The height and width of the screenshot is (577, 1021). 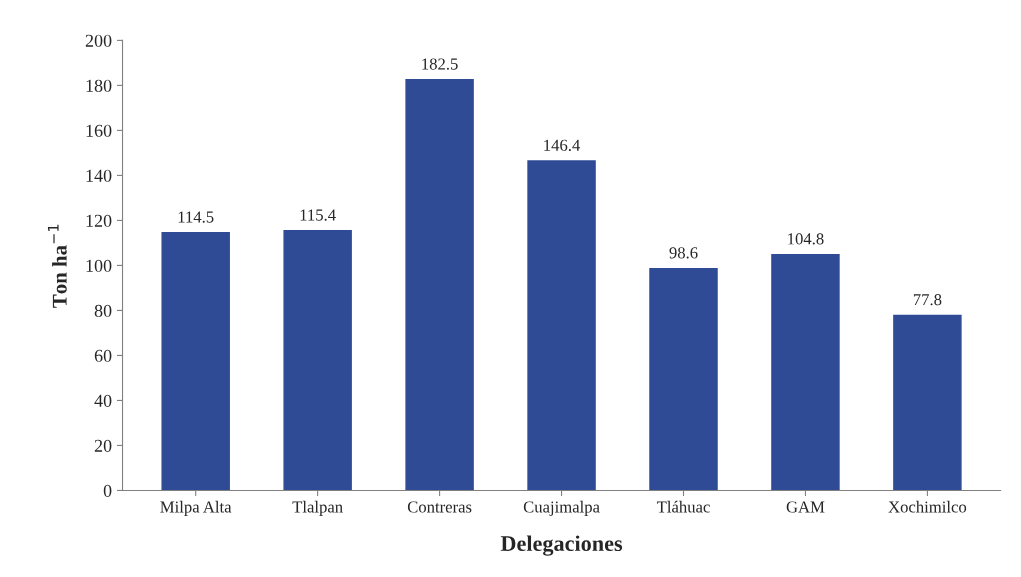 What do you see at coordinates (107, 490) in the screenshot?
I see `y-tick-label: 0` at bounding box center [107, 490].